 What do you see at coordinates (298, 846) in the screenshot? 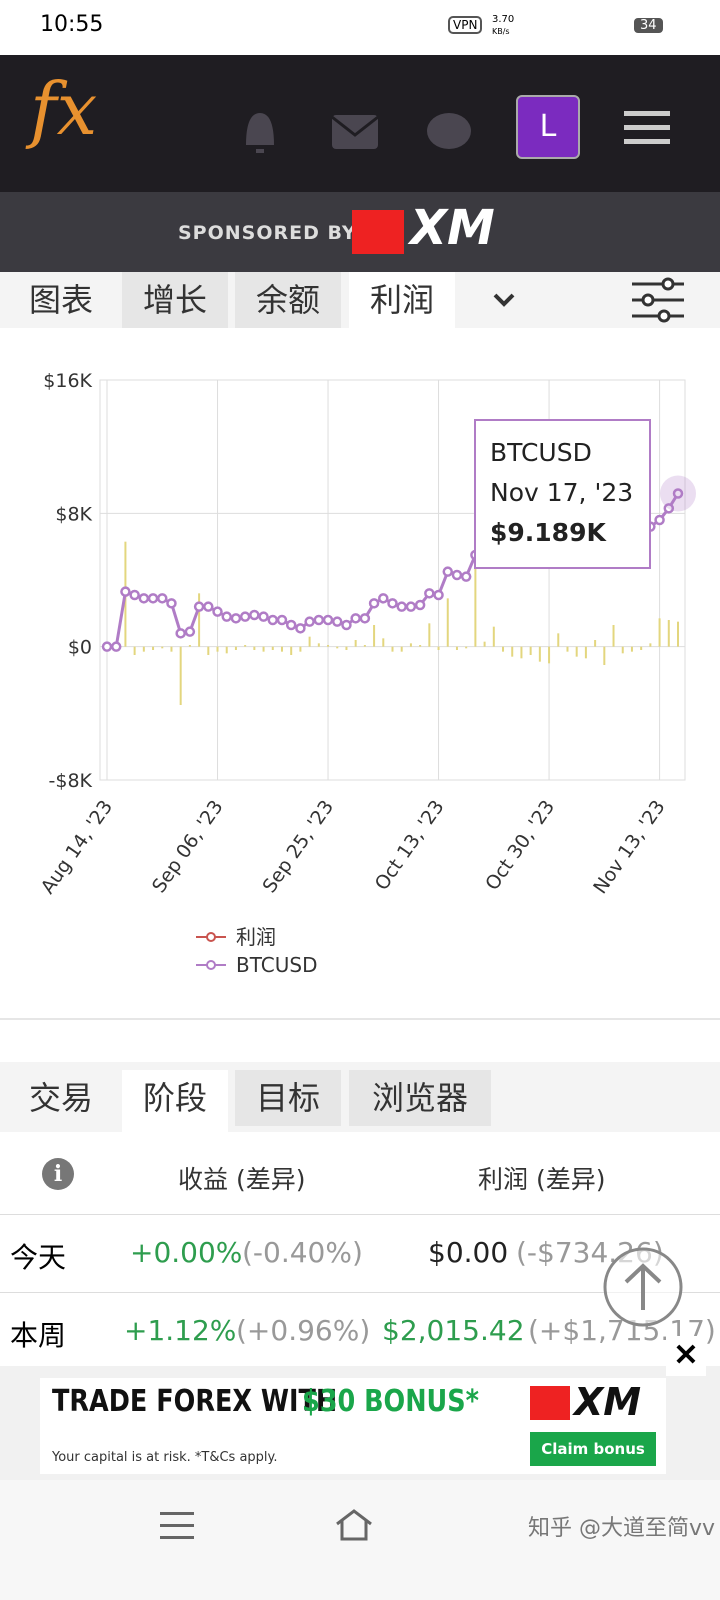
I see `x-tick-label: Sep 25, '23` at bounding box center [298, 846].